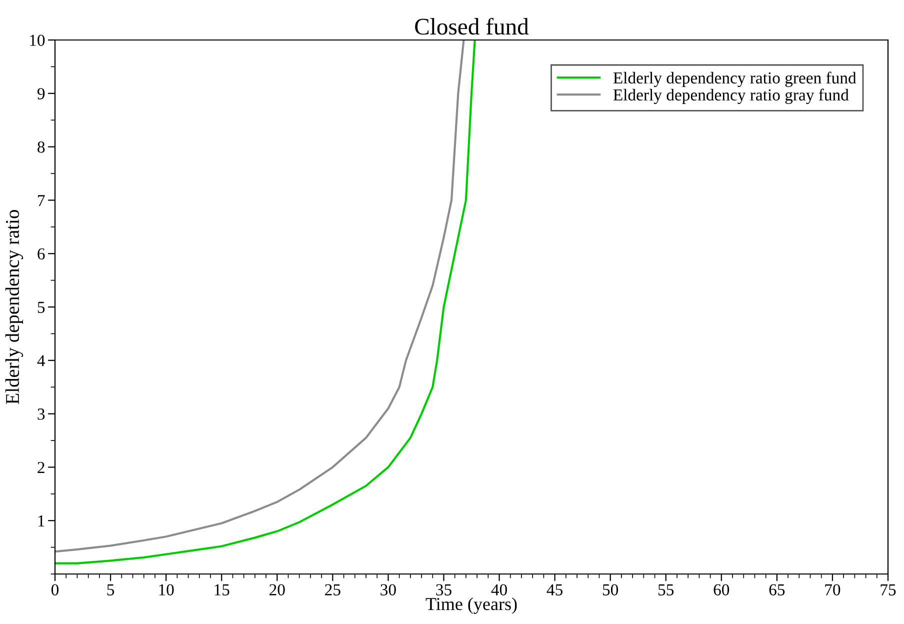 Image resolution: width=904 pixels, height=624 pixels. I want to click on x-tick-label: 50, so click(610, 590).